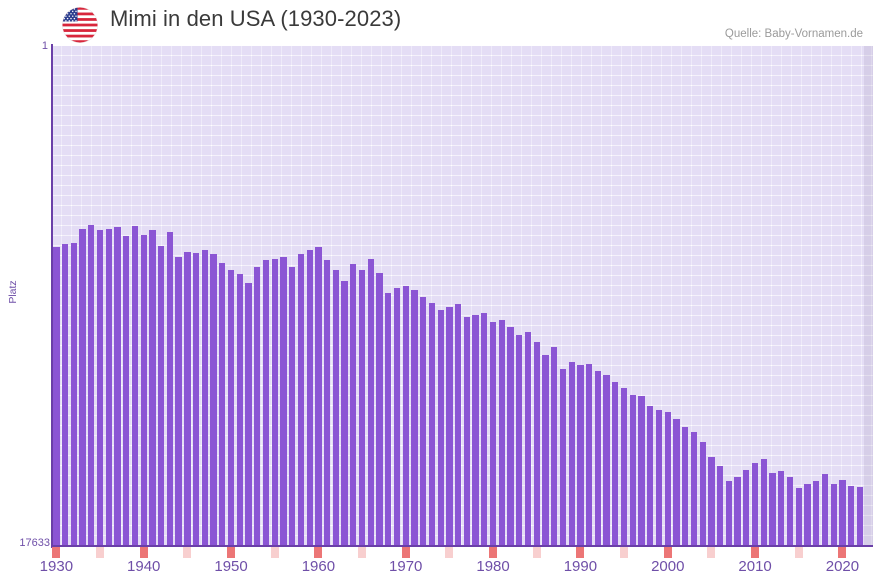 The height and width of the screenshot is (587, 873). What do you see at coordinates (256, 18) in the screenshot?
I see `chart-title: Mimi in den USA (1930-2023)` at bounding box center [256, 18].